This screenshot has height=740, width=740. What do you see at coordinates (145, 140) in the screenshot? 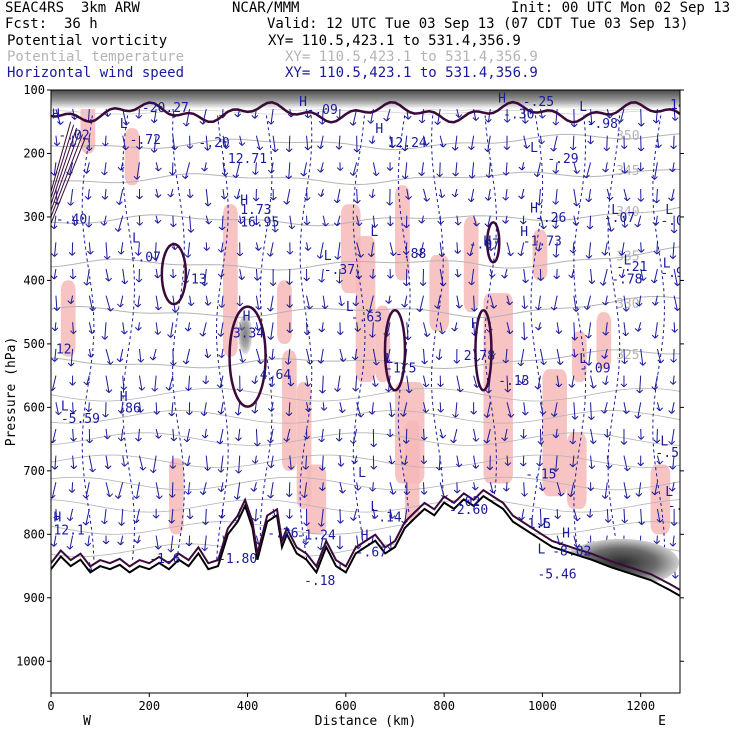
I see `extremum-label: -.72` at bounding box center [145, 140].